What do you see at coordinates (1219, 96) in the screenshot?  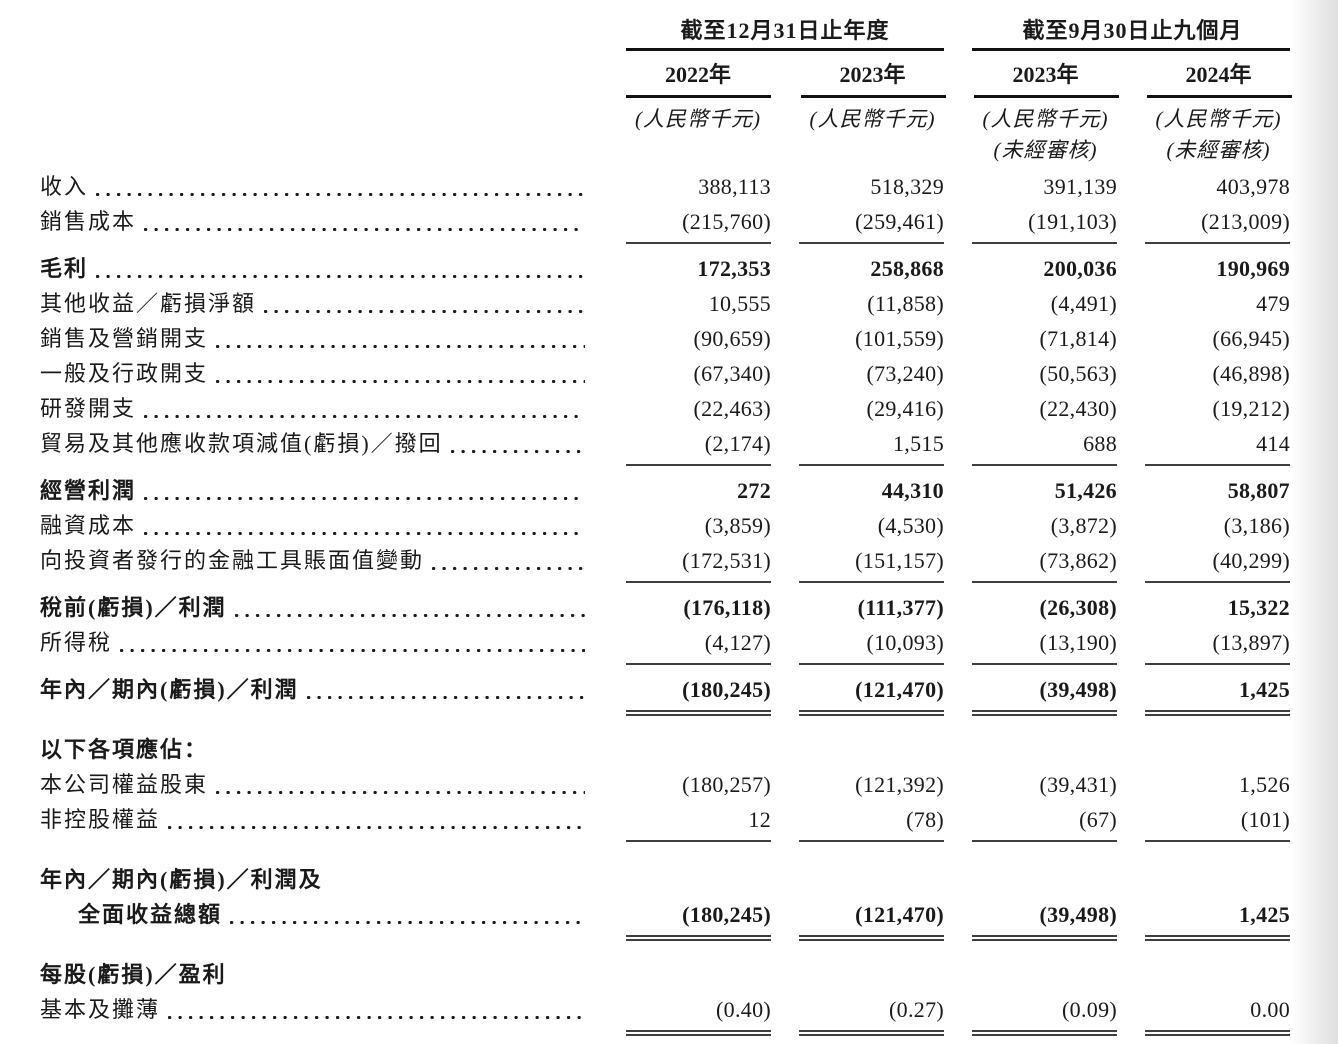 I see `year-rule` at bounding box center [1219, 96].